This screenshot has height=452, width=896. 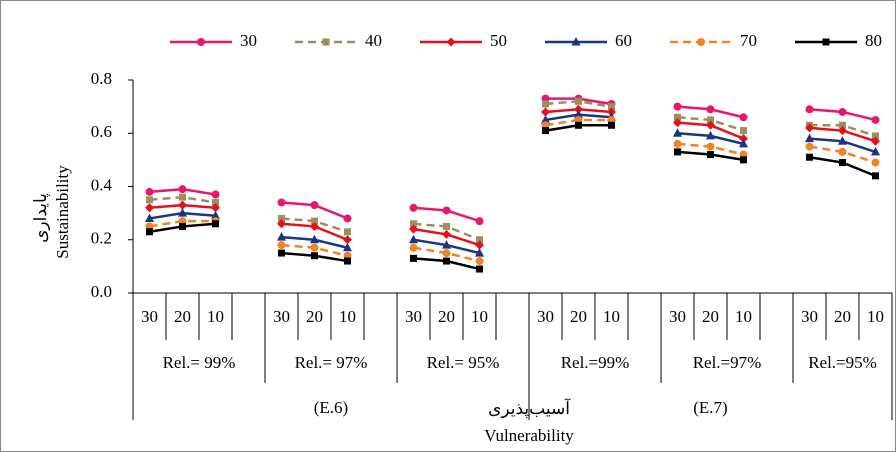 I want to click on group-label: Rel.=99%, so click(x=595, y=362).